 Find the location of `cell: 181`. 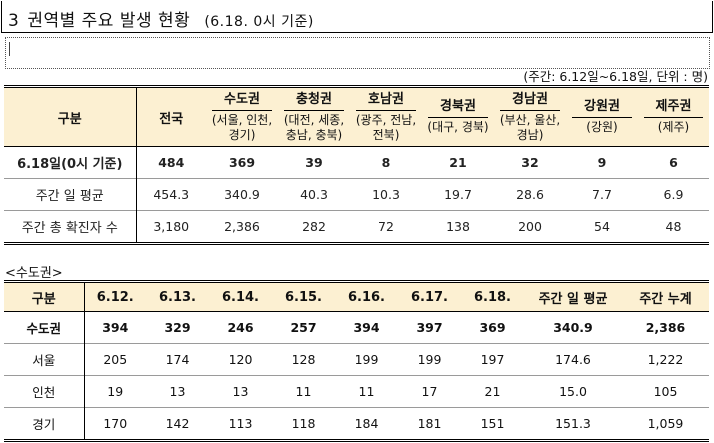

cell: 181 is located at coordinates (429, 424).